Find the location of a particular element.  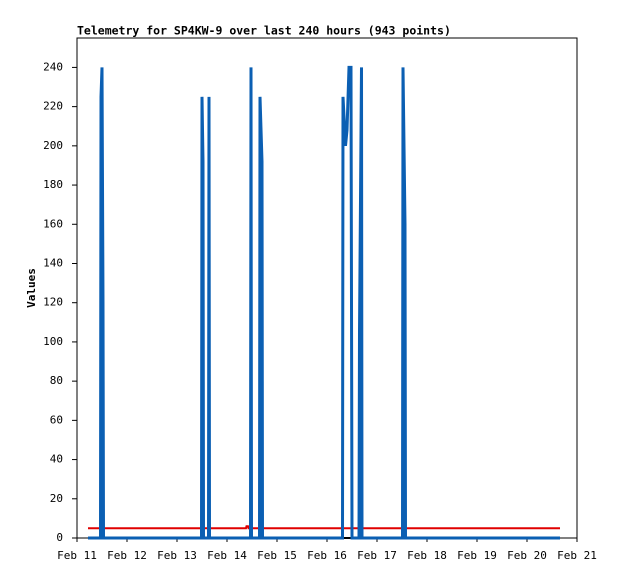

x-tick-label: Feb 14 is located at coordinates (227, 555).